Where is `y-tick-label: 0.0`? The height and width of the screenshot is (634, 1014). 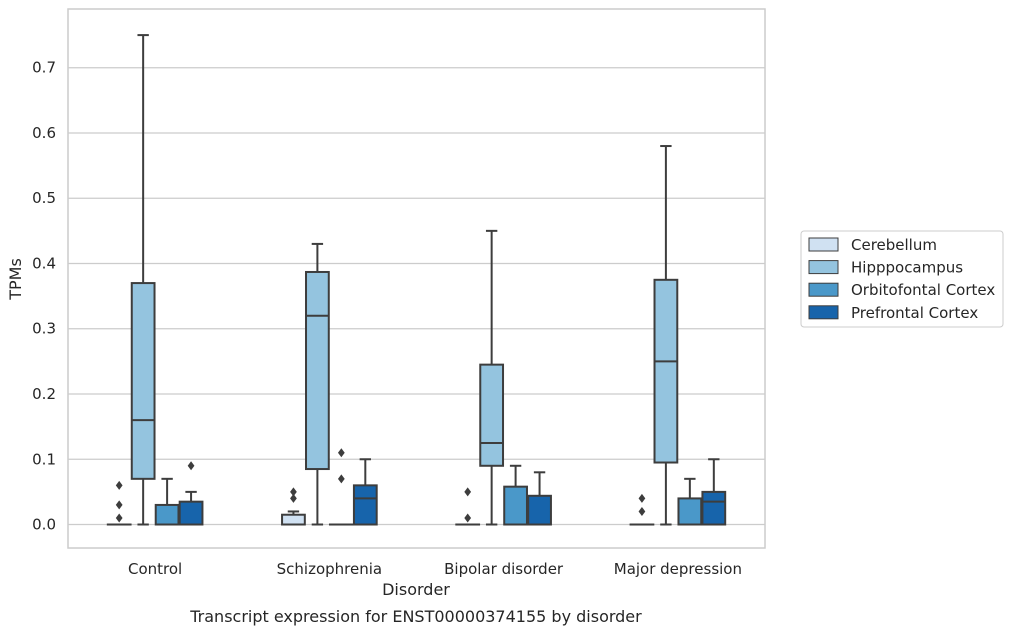 y-tick-label: 0.0 is located at coordinates (44, 525).